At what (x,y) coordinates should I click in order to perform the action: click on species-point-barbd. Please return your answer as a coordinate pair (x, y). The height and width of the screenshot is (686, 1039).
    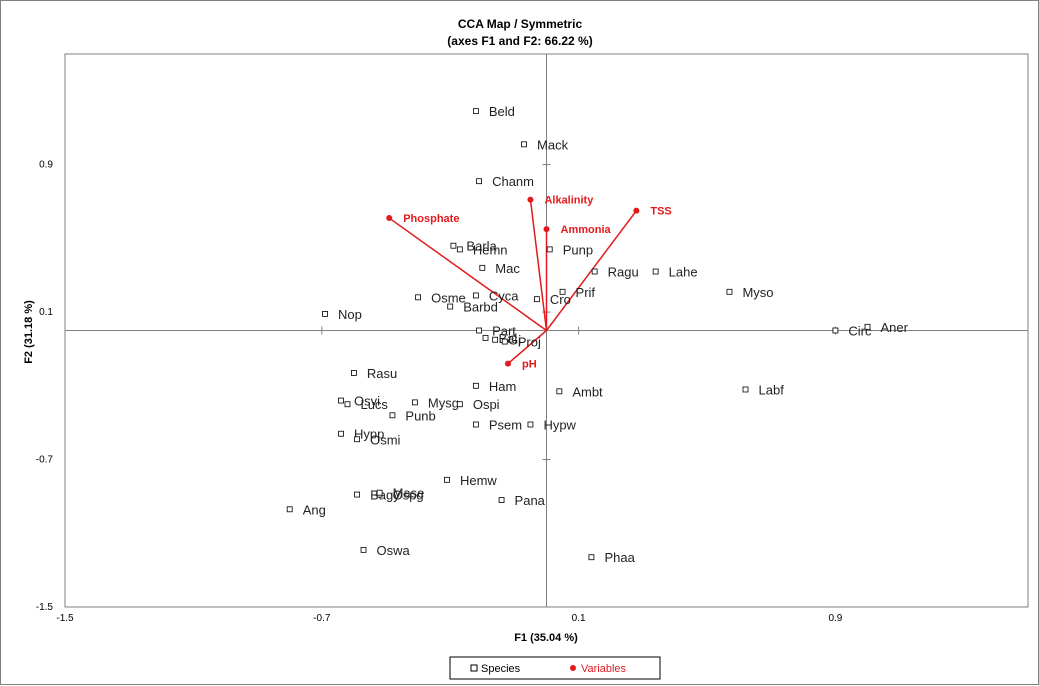
    Looking at the image, I should click on (450, 306).